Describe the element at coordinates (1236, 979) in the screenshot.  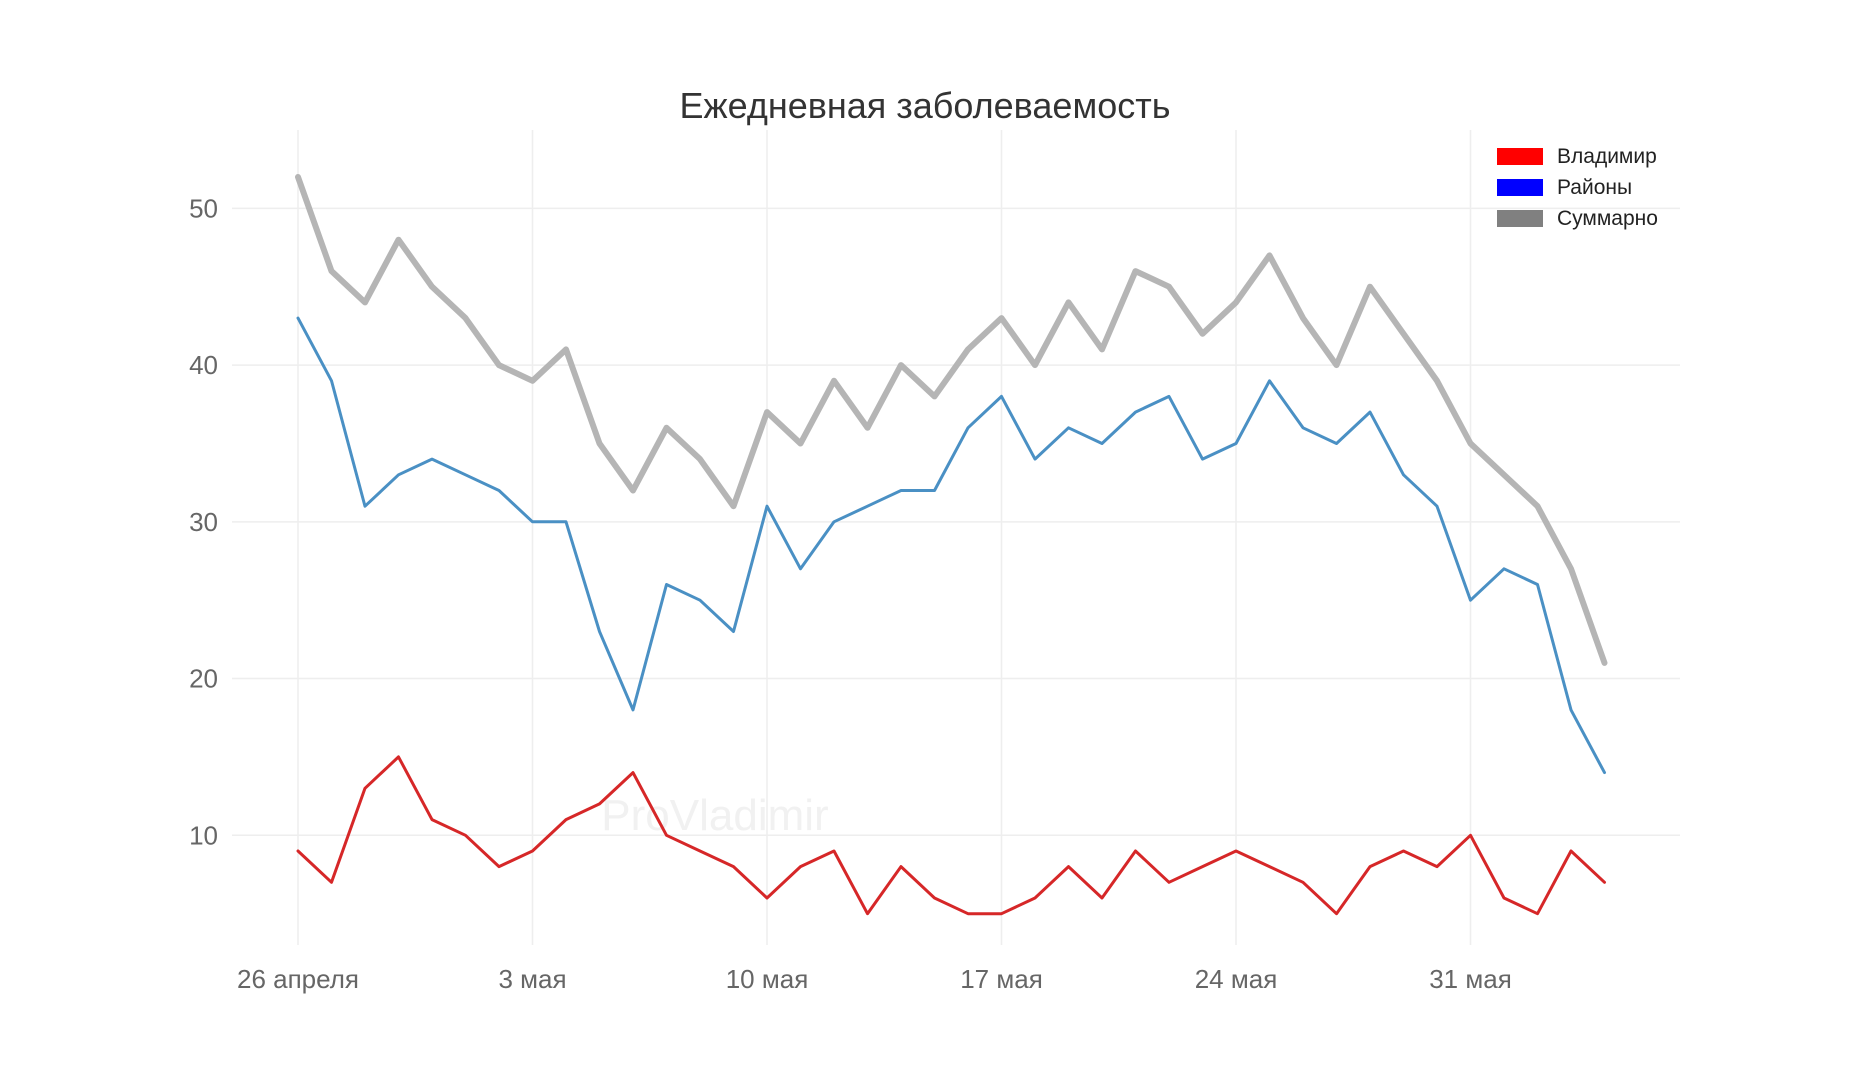
I see `x-tick-label: 24 мая` at that location.